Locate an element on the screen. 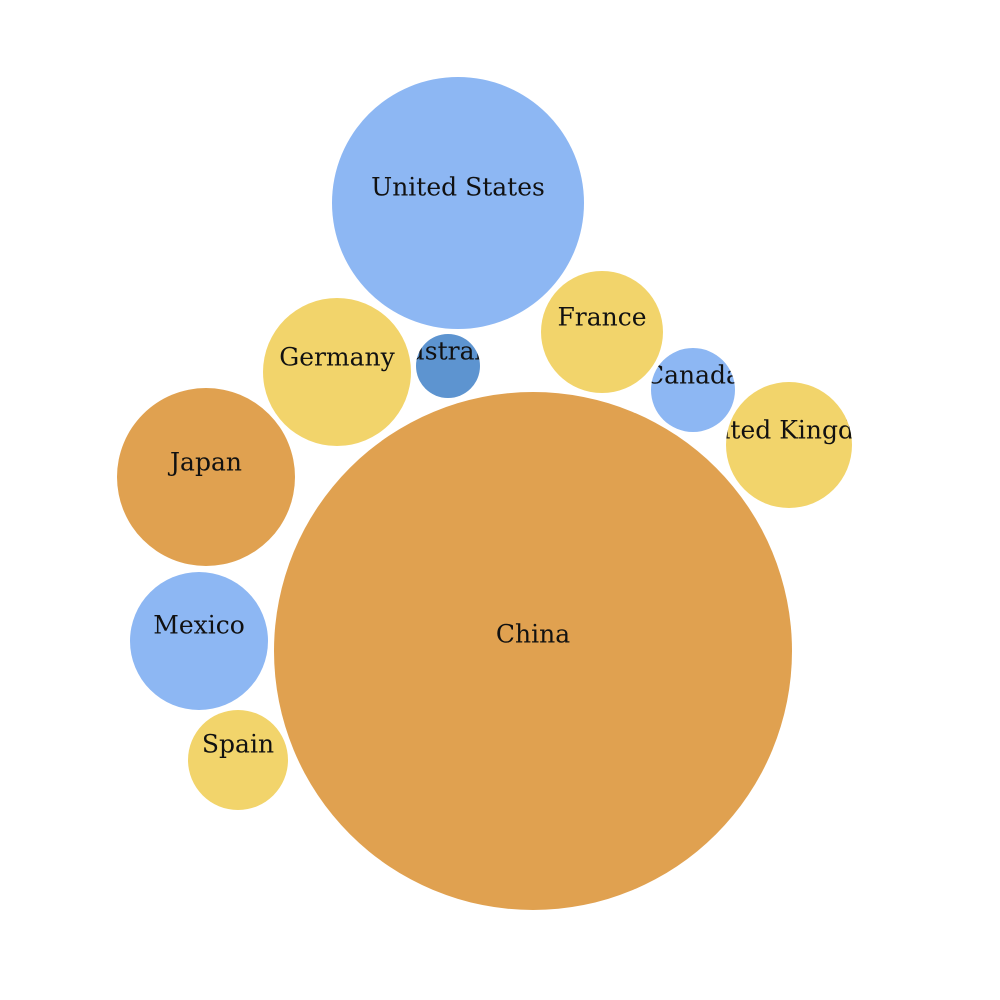 The height and width of the screenshot is (1000, 1000). bubble-label-spain: Spain is located at coordinates (238, 744).